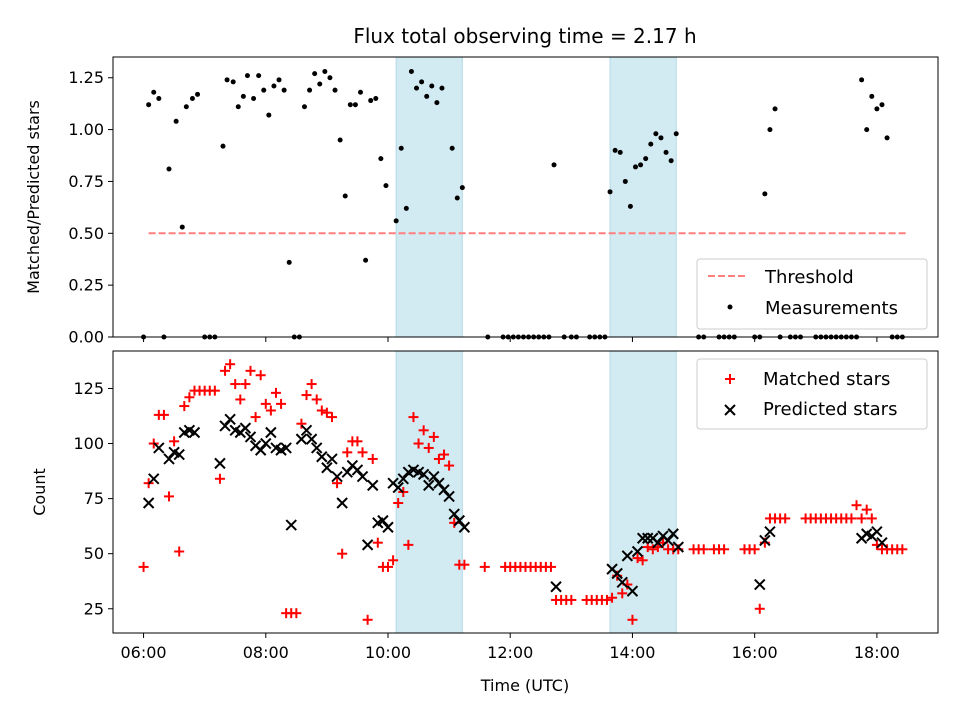 The height and width of the screenshot is (720, 960). Describe the element at coordinates (643, 492) in the screenshot. I see `bottom-shaded-interval` at that location.